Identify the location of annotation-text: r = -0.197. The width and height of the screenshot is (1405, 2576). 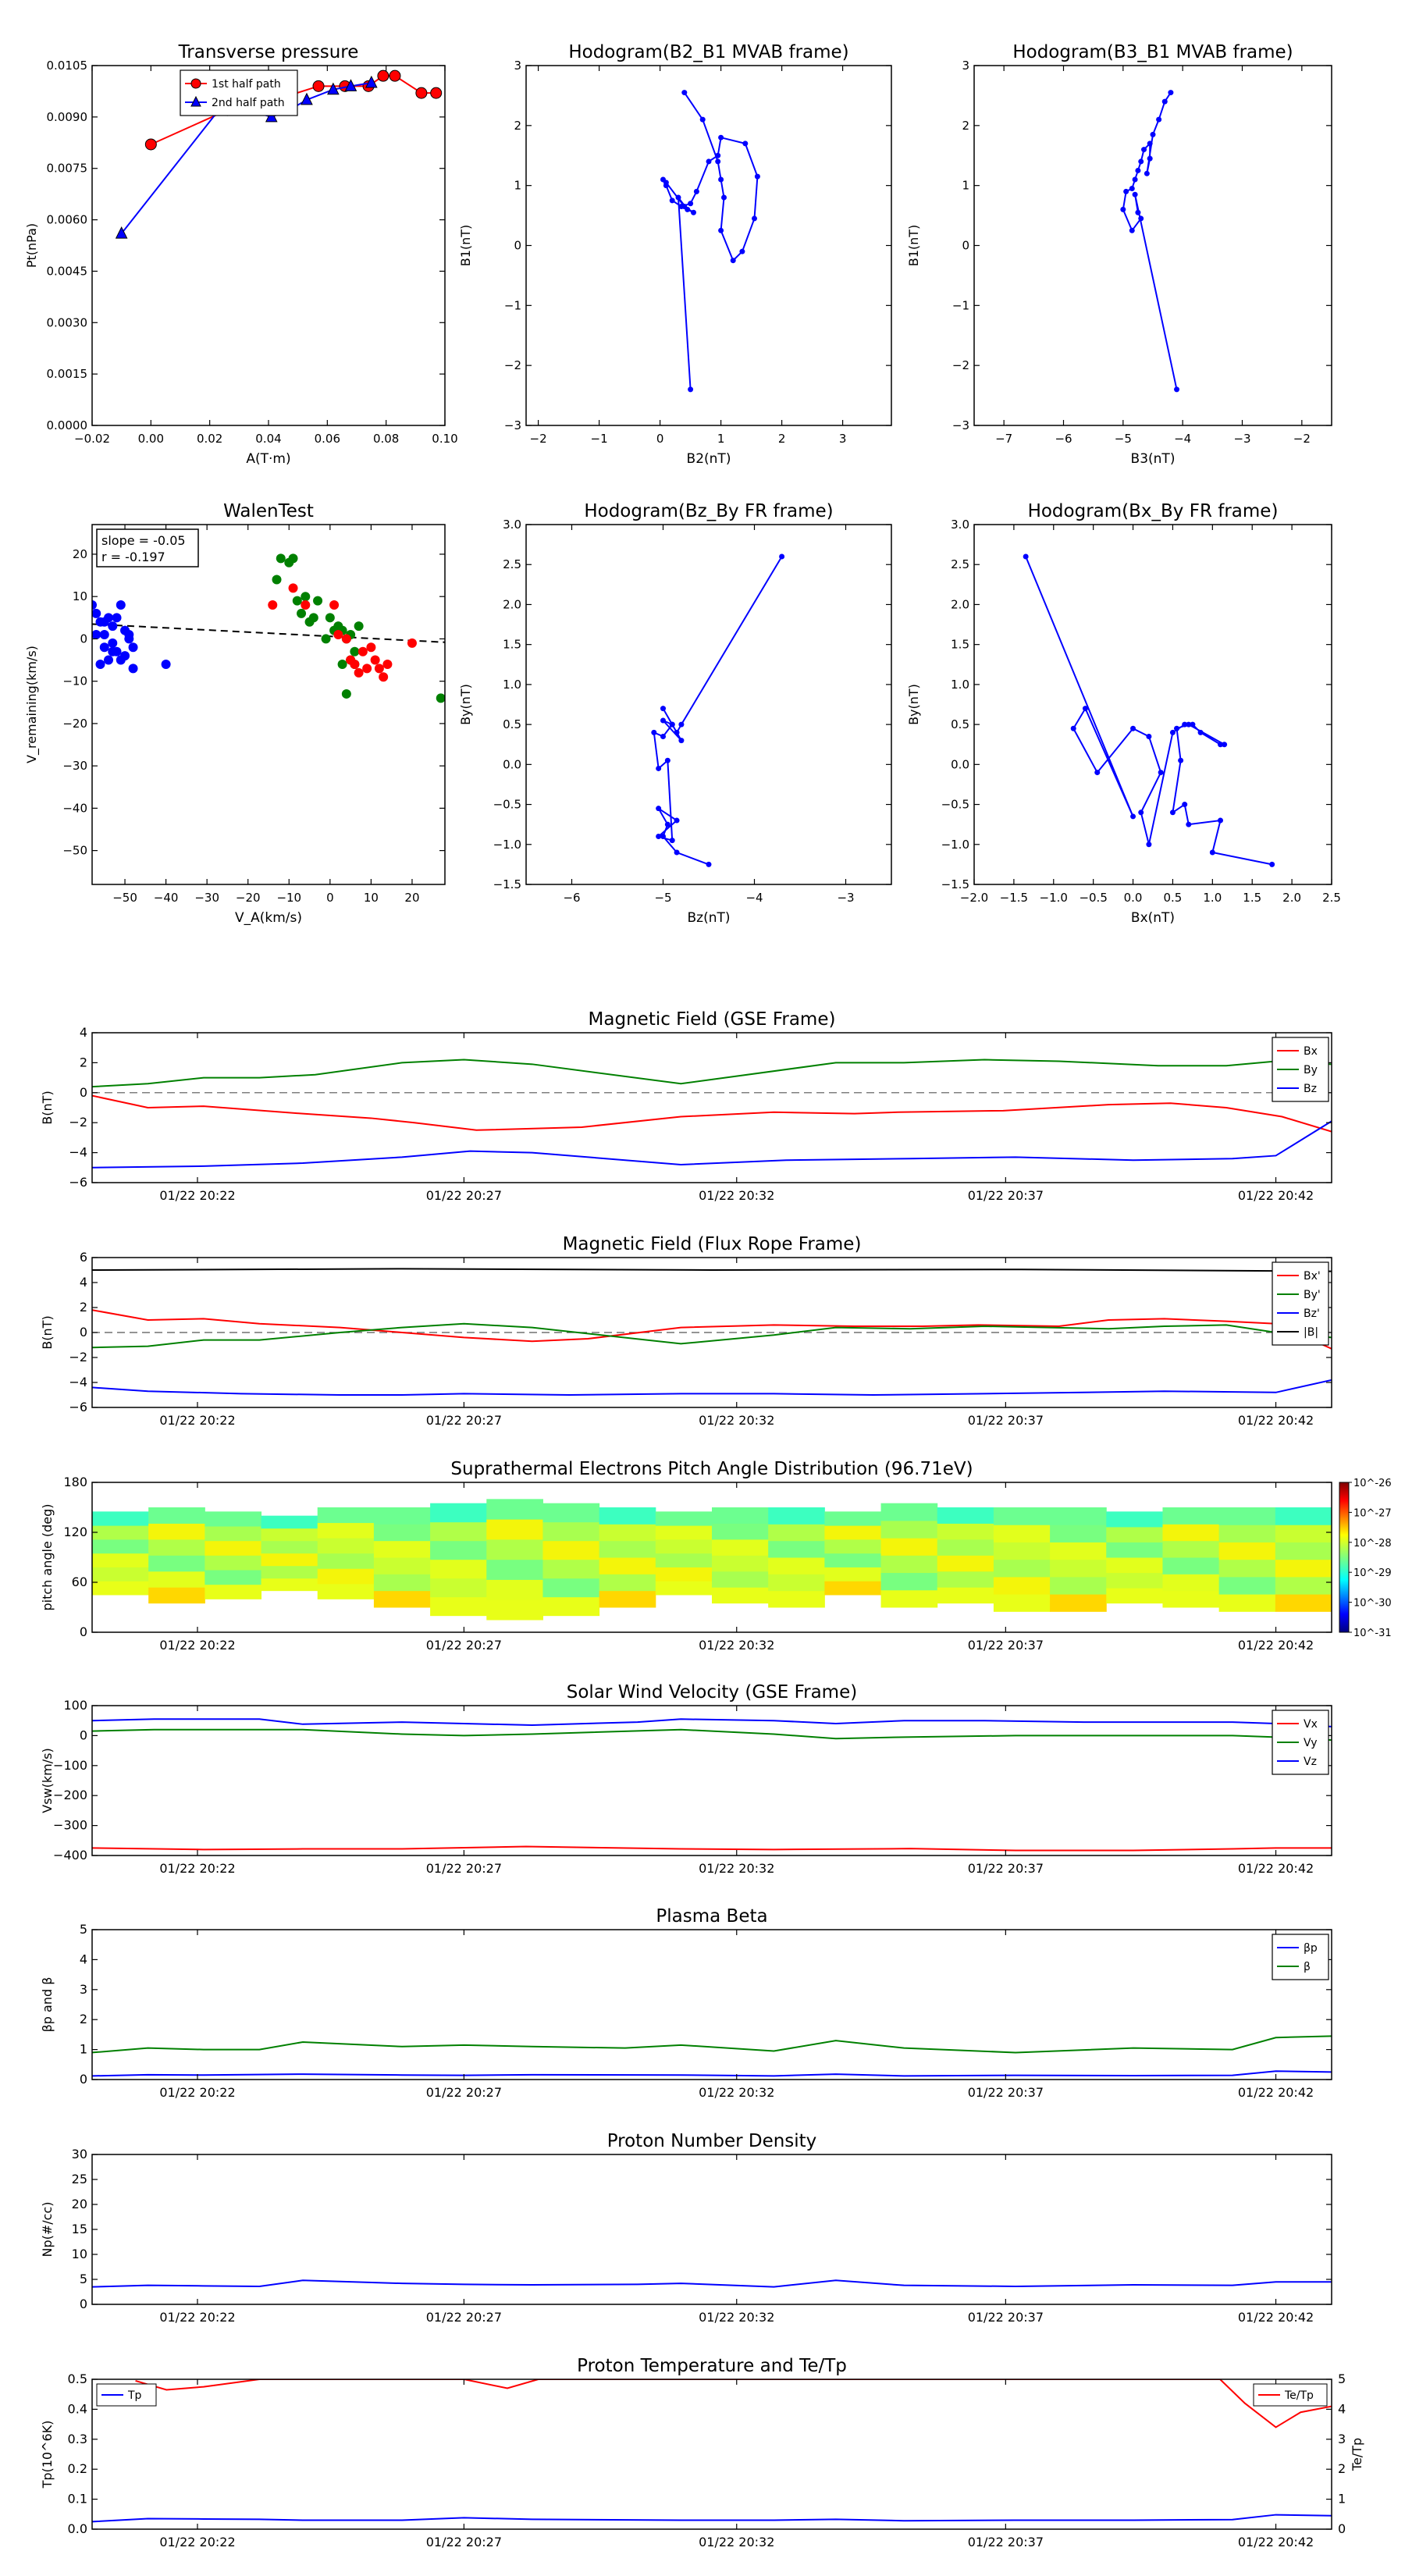
(133, 557).